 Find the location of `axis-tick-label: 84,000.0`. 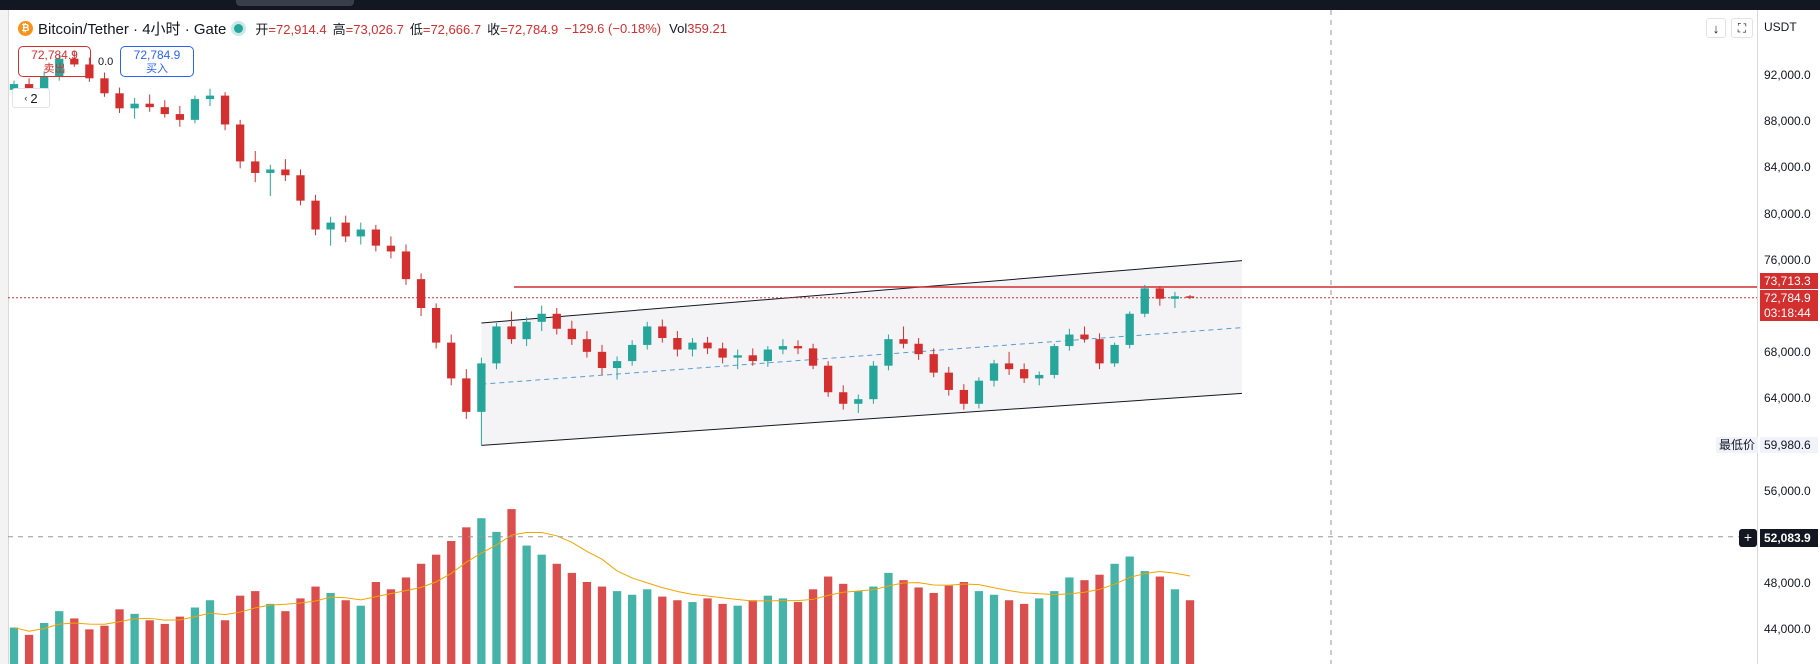

axis-tick-label: 84,000.0 is located at coordinates (1787, 167).